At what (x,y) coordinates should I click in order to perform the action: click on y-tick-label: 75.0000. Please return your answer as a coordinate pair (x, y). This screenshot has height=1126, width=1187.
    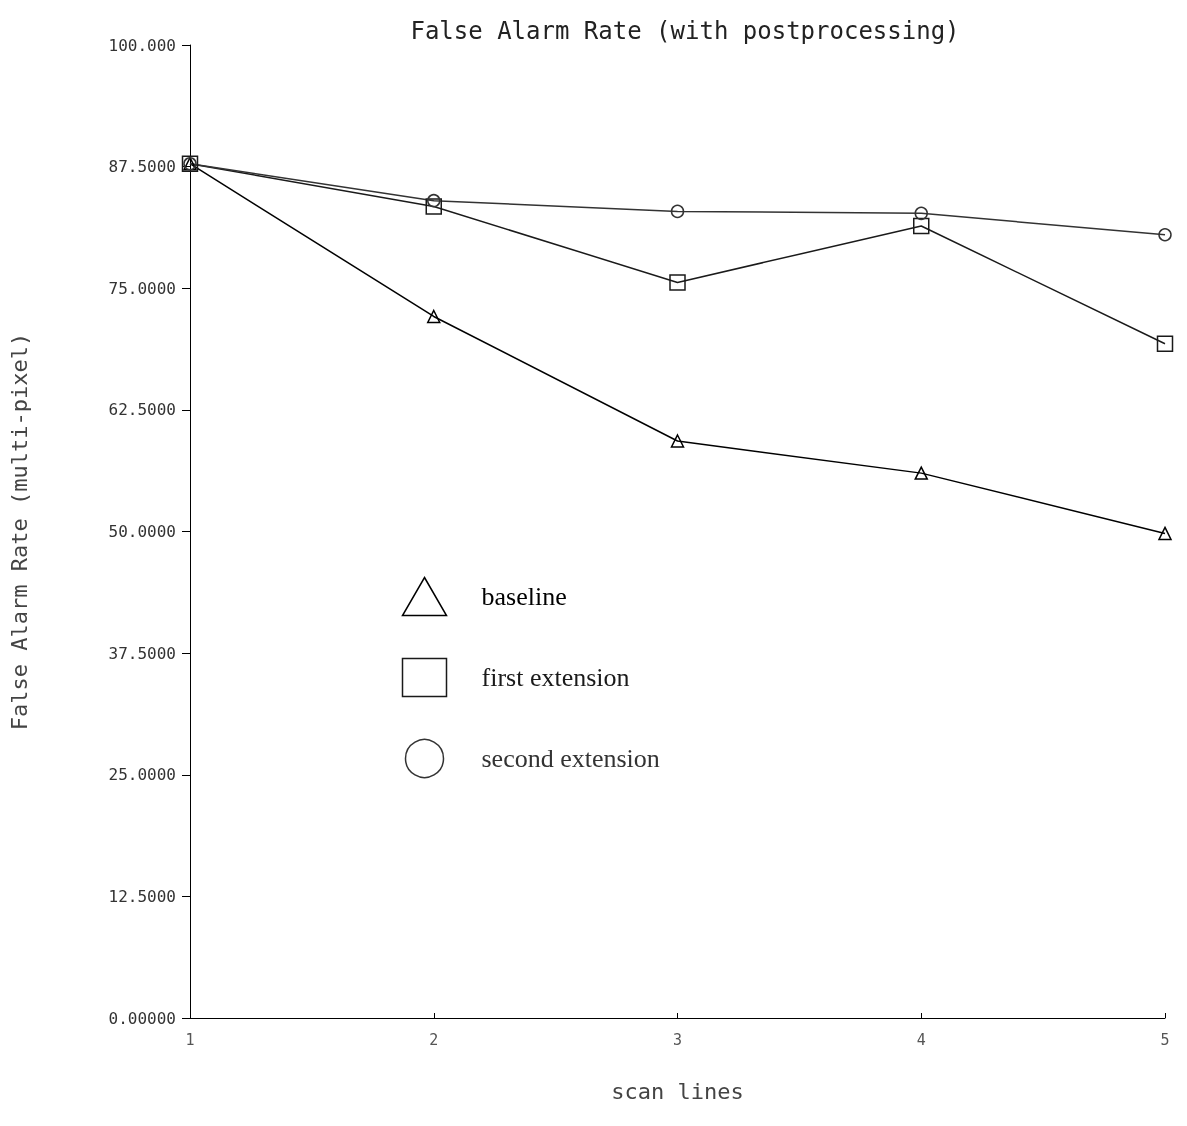
    Looking at the image, I should click on (142, 288).